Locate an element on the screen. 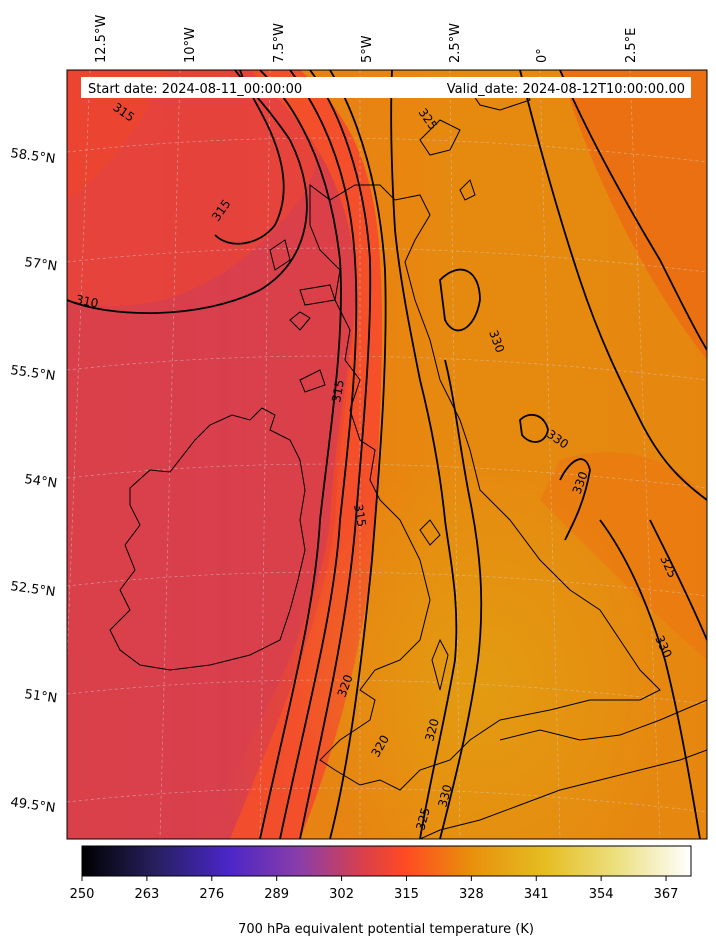  ireland-coast is located at coordinates (207, 539).